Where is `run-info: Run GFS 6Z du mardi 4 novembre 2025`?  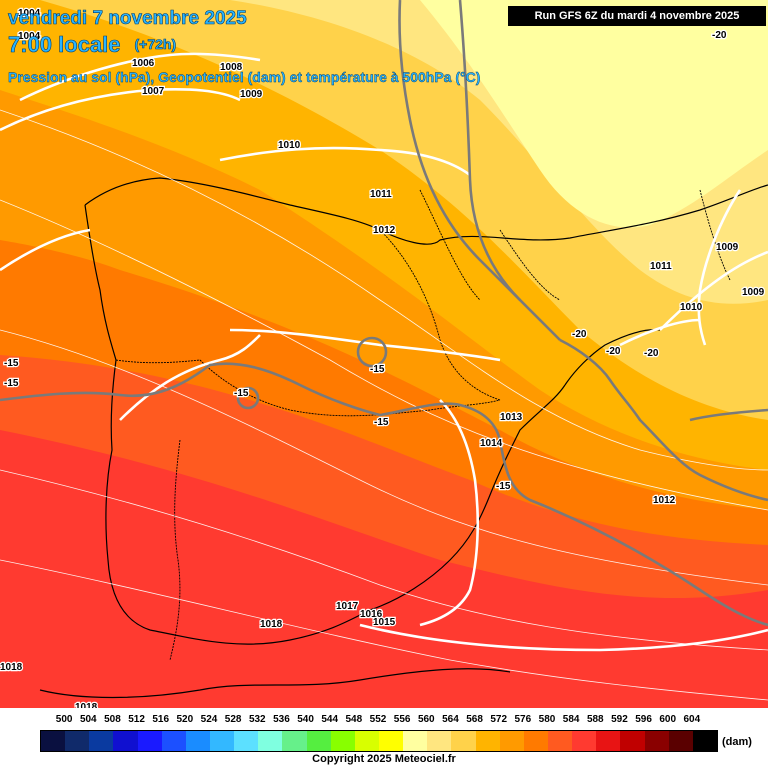 run-info: Run GFS 6Z du mardi 4 novembre 2025 is located at coordinates (637, 16).